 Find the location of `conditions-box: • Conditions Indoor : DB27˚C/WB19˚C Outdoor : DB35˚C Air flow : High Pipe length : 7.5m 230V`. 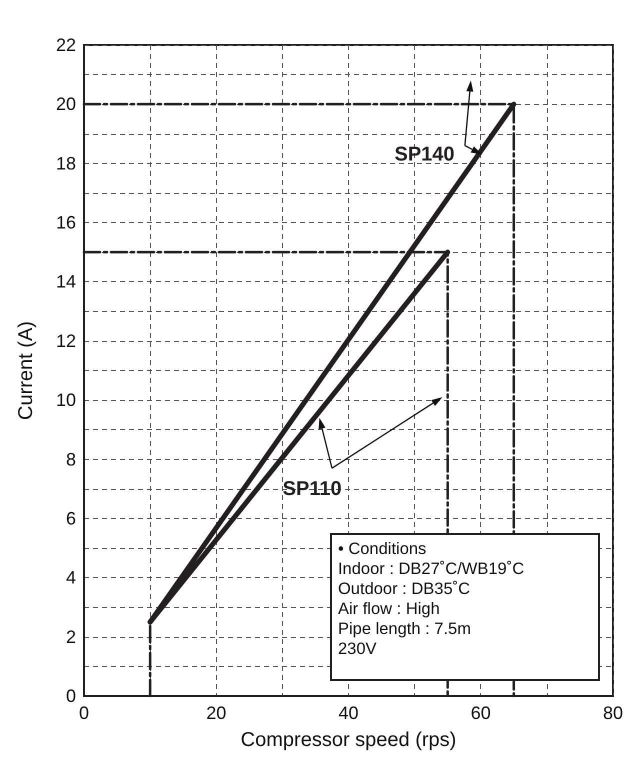

conditions-box: • Conditions Indoor : DB27˚C/WB19˚C Outdoor : DB35˚C Air flow : High Pipe length : 7.5m 230V is located at coordinates (465, 607).